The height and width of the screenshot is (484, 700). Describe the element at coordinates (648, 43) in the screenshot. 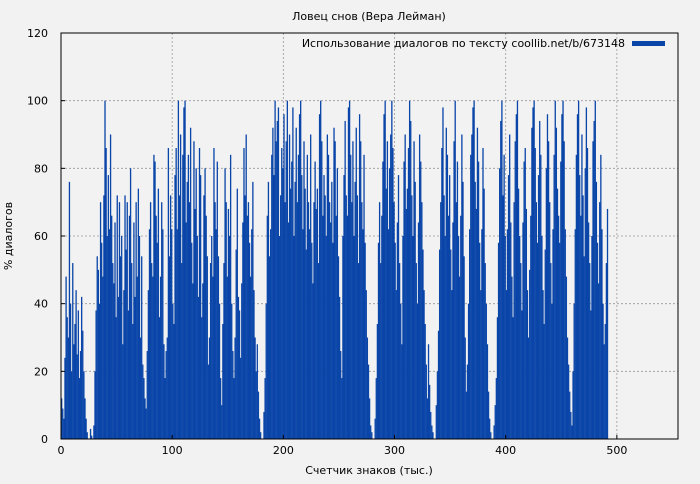

I see `legend-swatch` at that location.